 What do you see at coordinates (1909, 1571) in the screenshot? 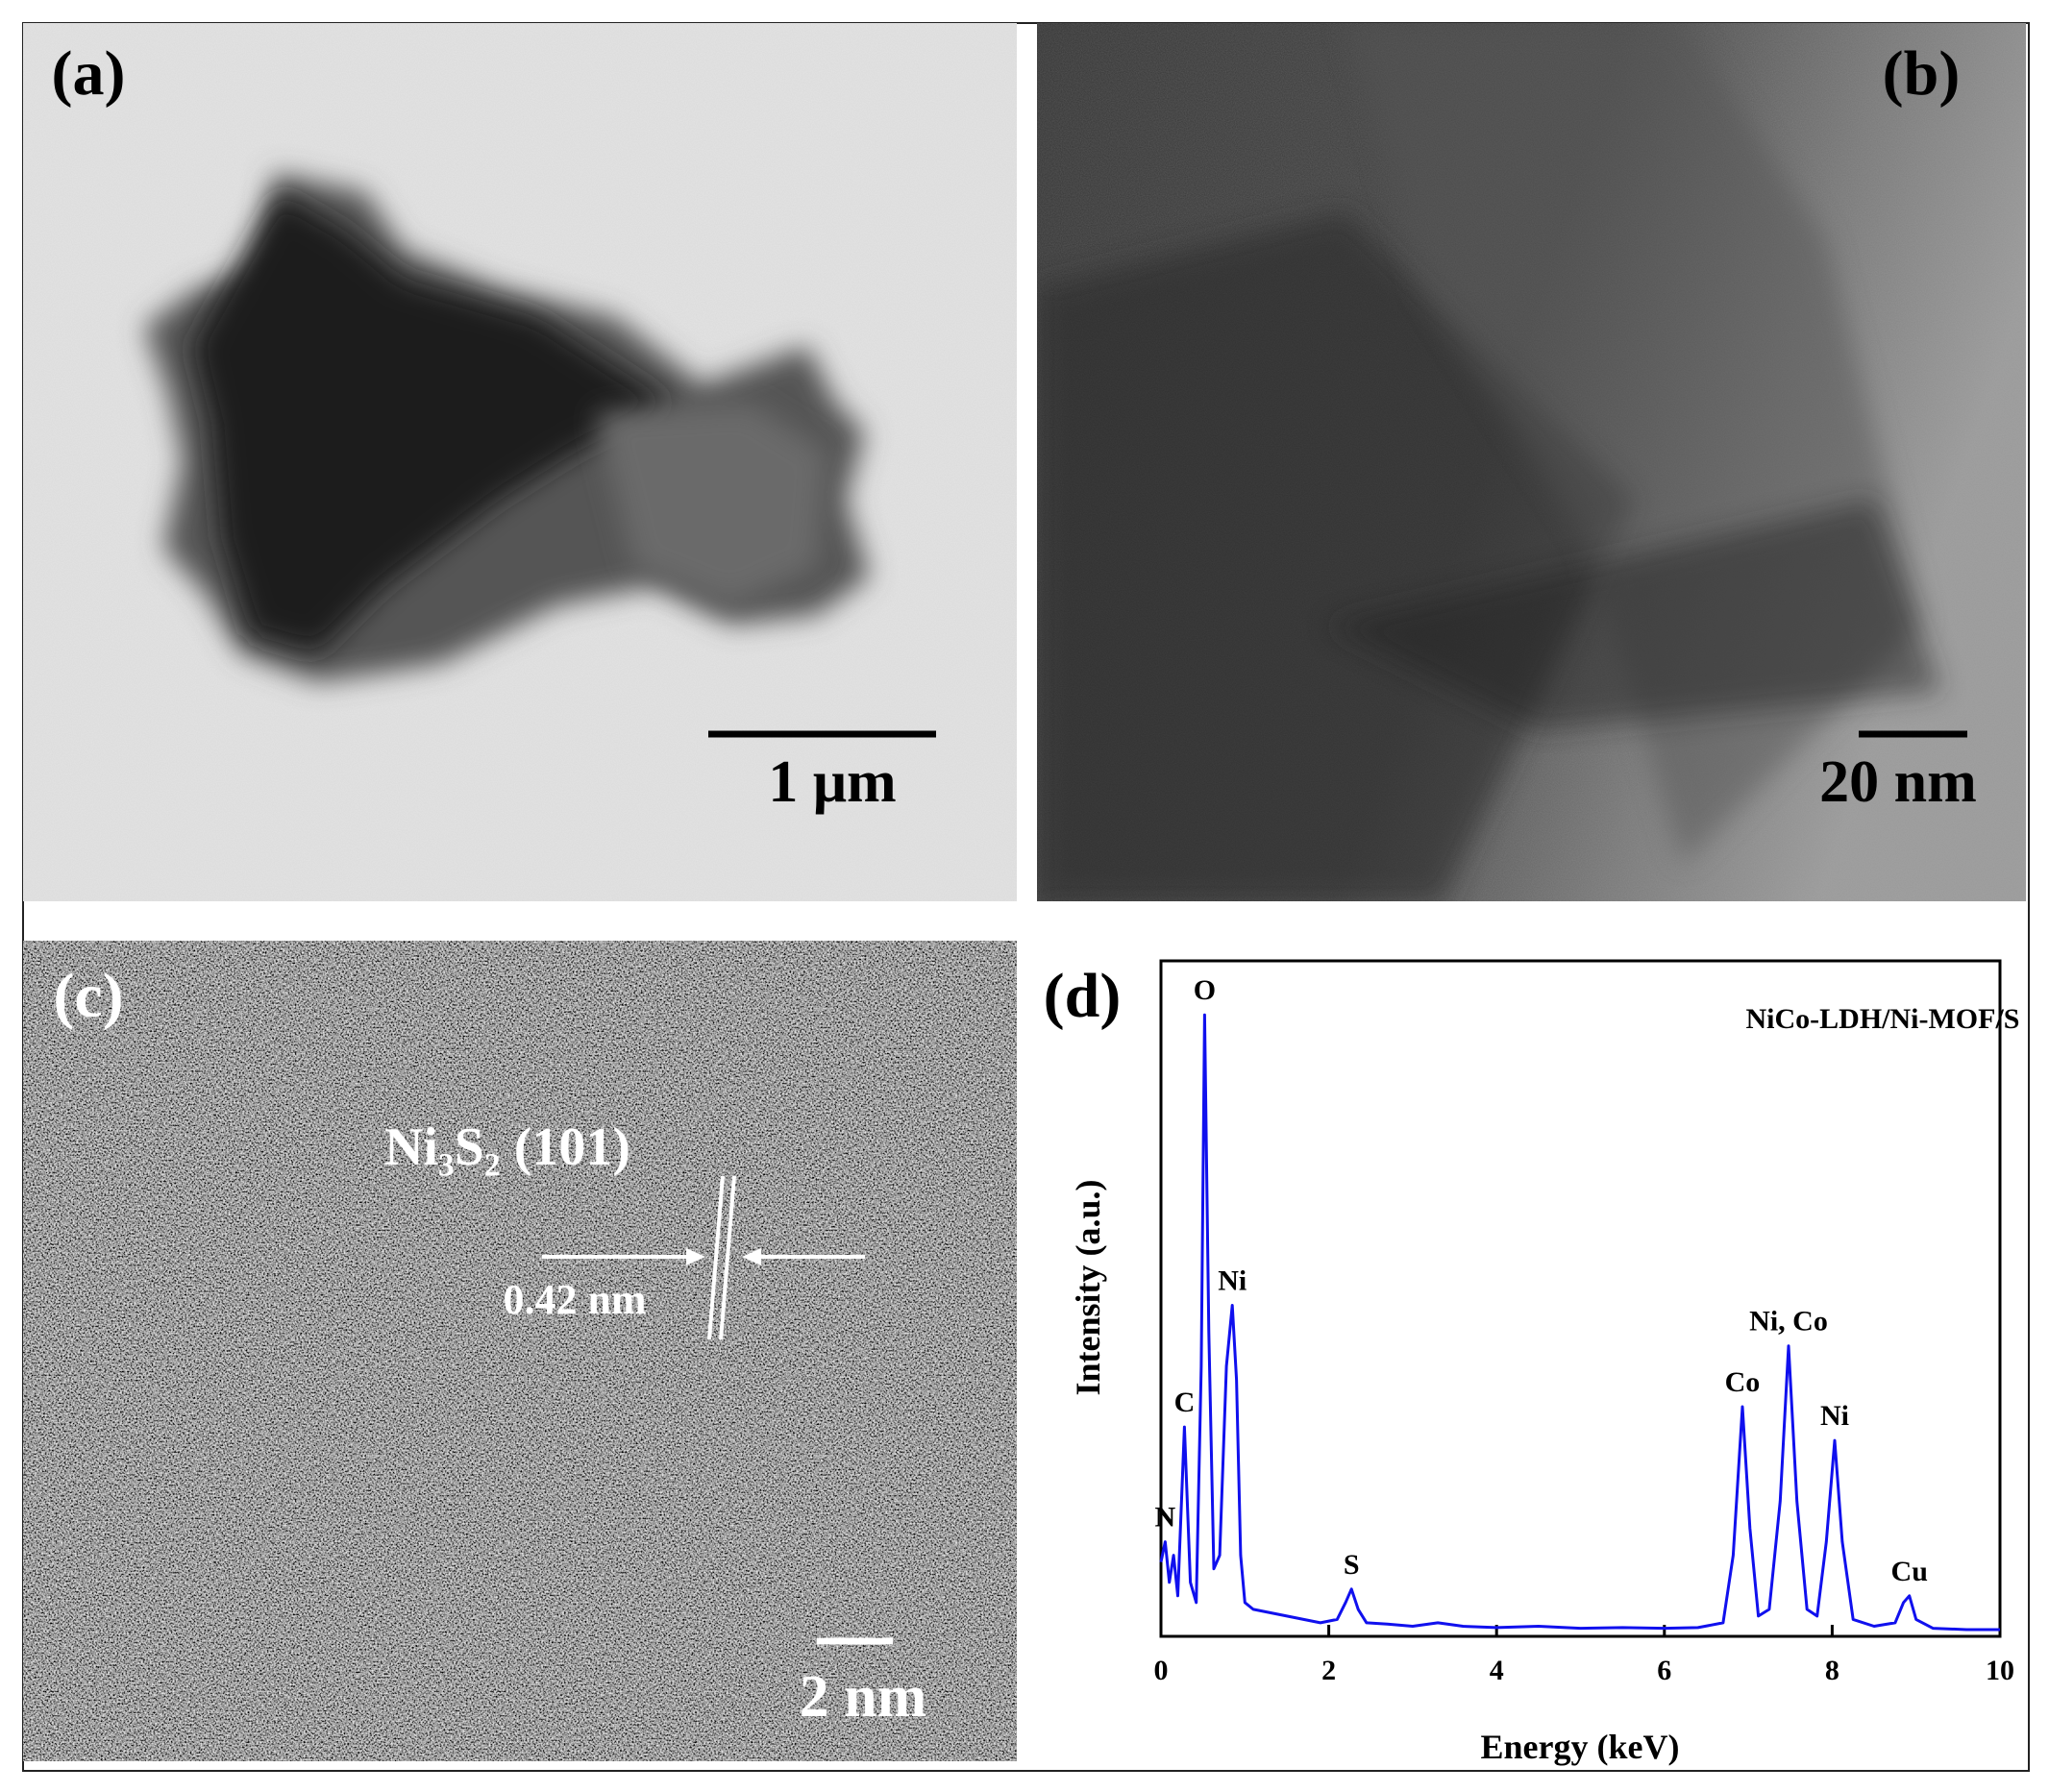
I see `peak-label: Cu` at bounding box center [1909, 1571].